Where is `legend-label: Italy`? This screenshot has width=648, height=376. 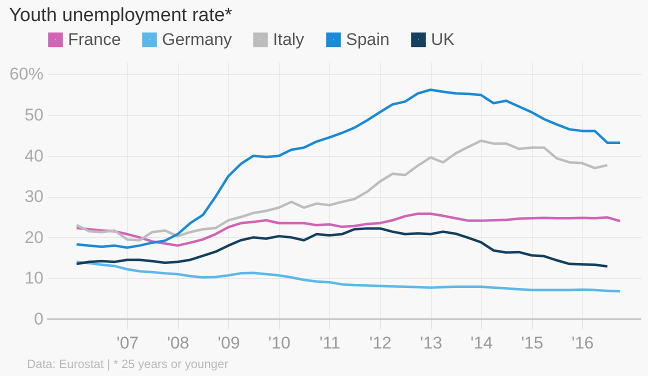
legend-label: Italy is located at coordinates (289, 39).